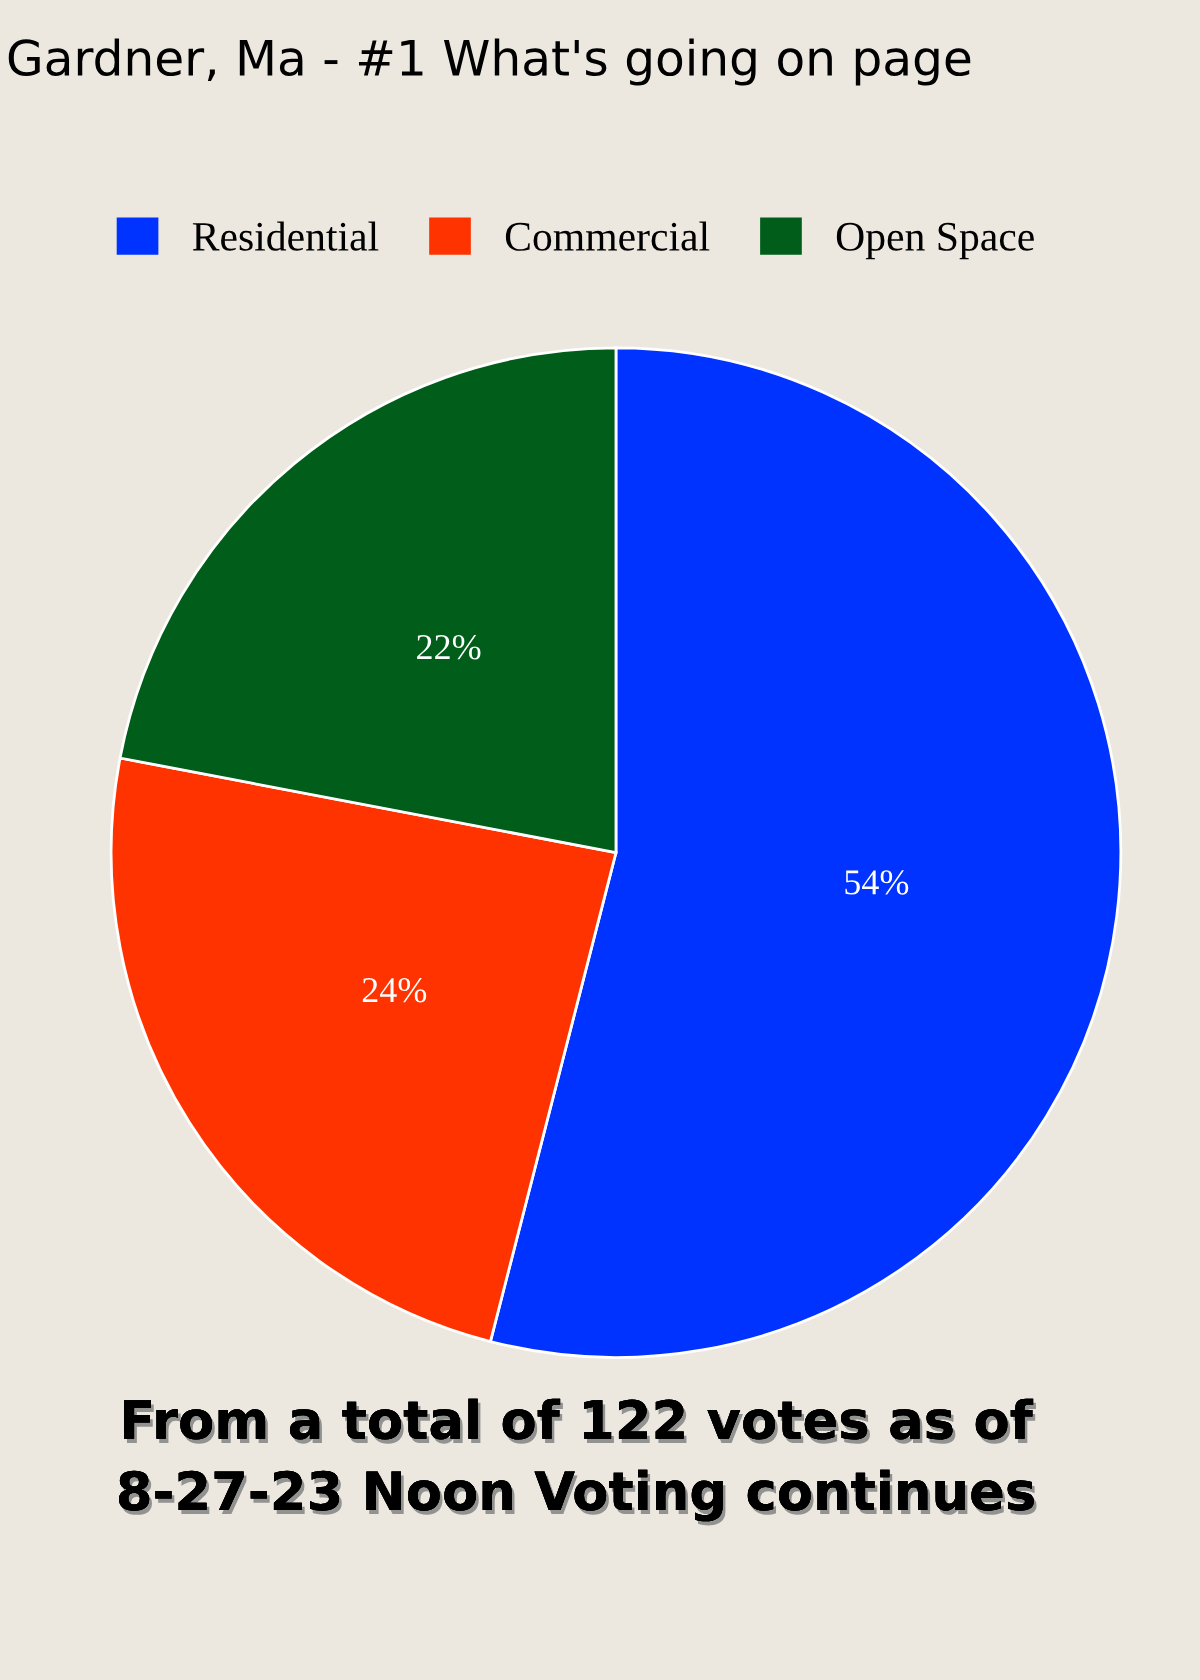  What do you see at coordinates (877, 882) in the screenshot?
I see `data-label: 54%` at bounding box center [877, 882].